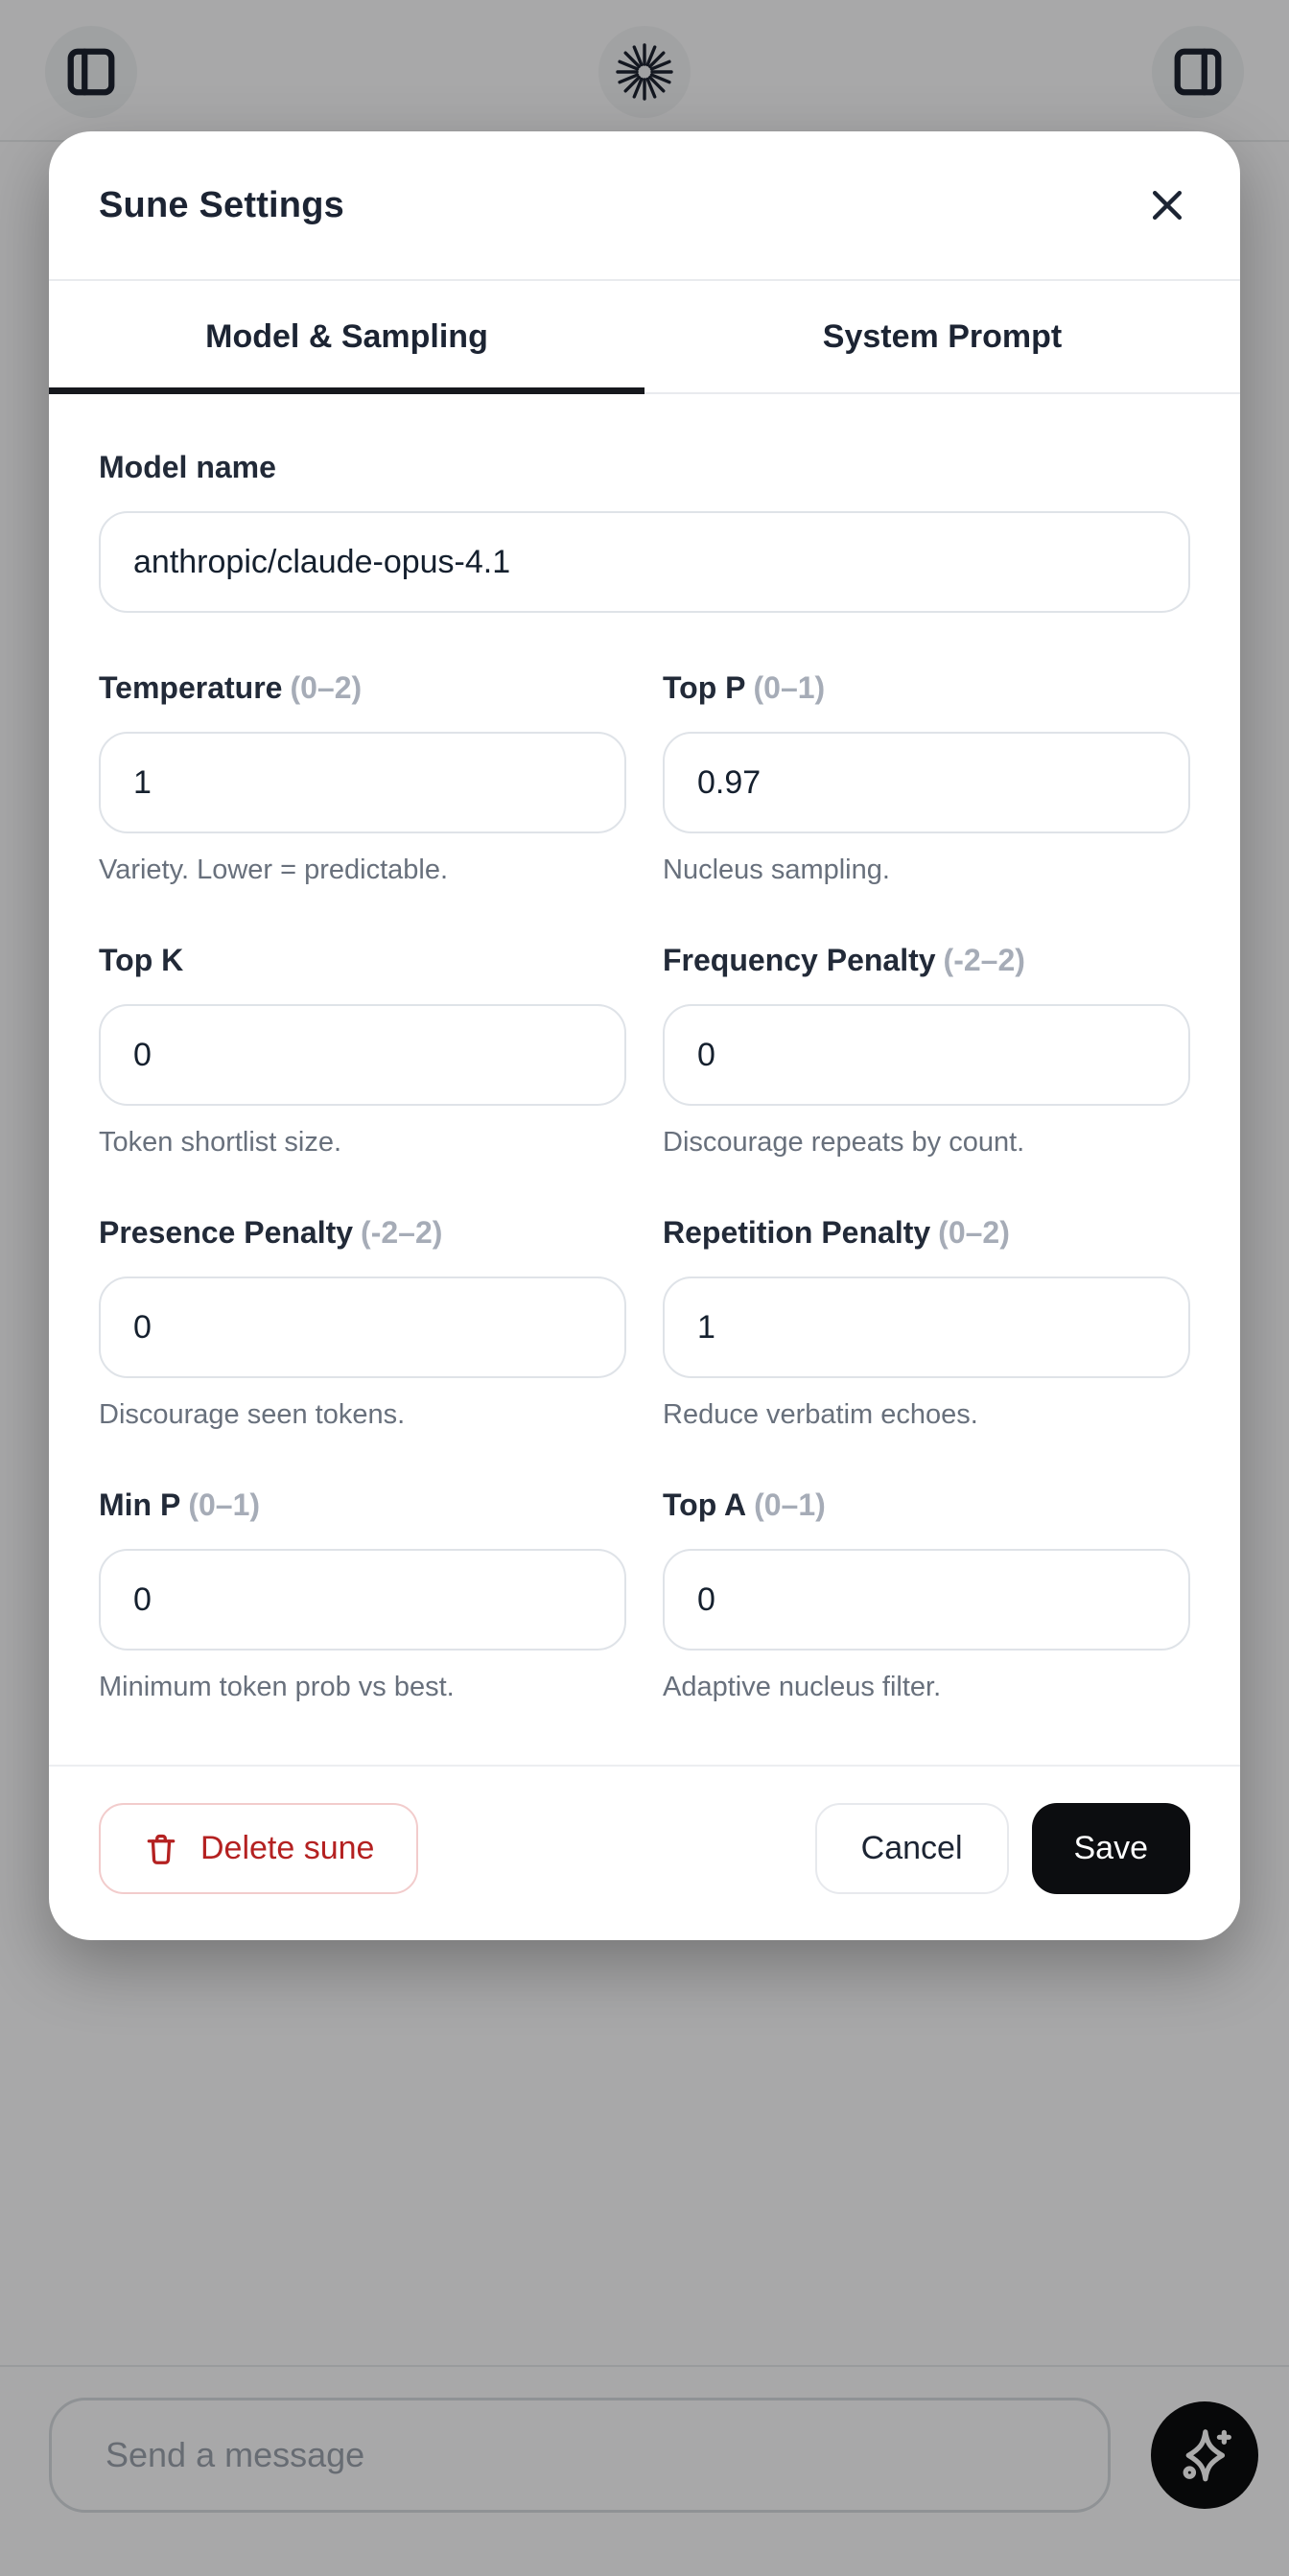  What do you see at coordinates (926, 782) in the screenshot?
I see `top-p-input` at bounding box center [926, 782].